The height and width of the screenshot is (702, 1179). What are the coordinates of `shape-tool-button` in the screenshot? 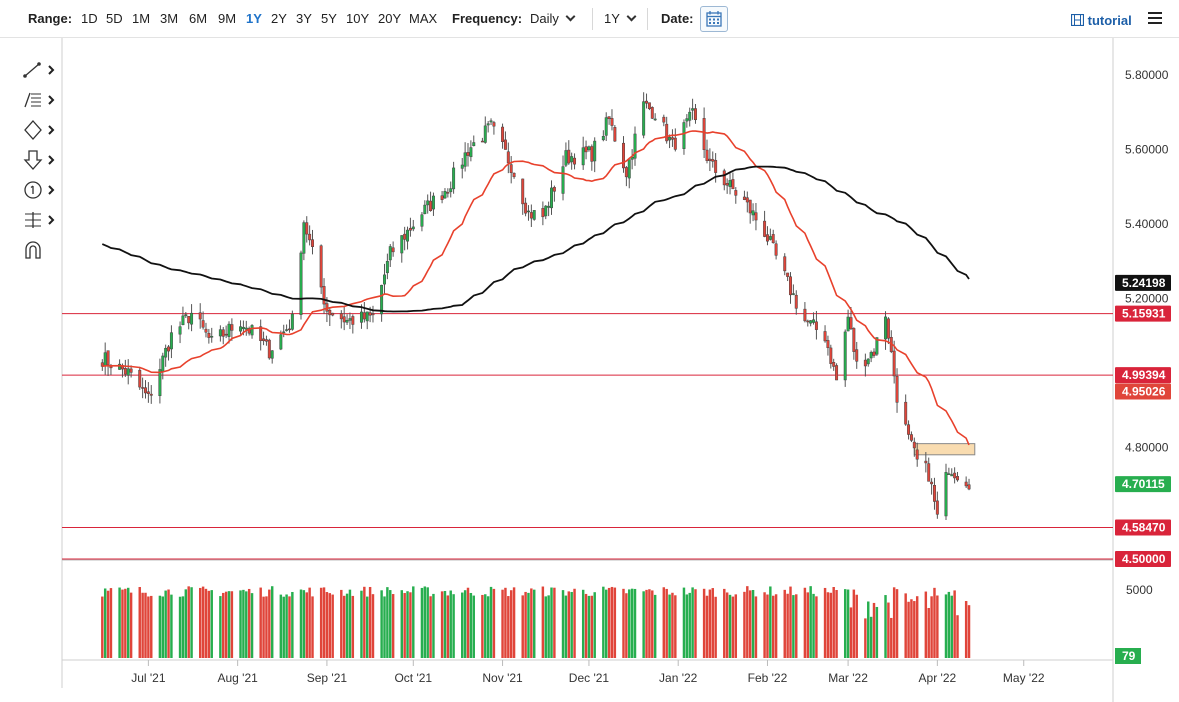 It's located at (38, 131).